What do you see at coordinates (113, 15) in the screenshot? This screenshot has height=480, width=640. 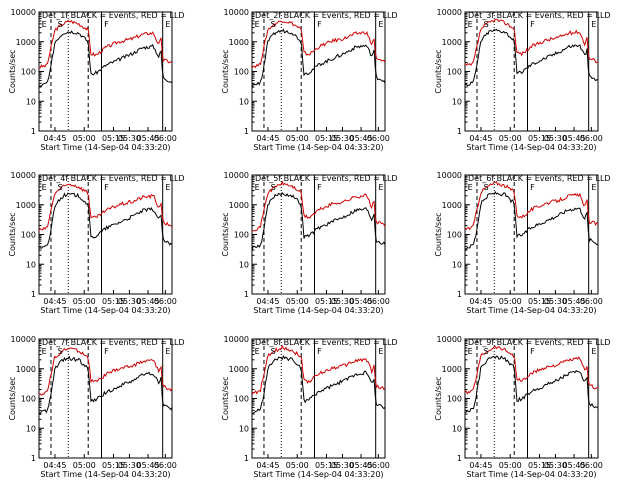 I see `chart-title: Det_1f BLACK = Events, RED = LLD` at bounding box center [113, 15].